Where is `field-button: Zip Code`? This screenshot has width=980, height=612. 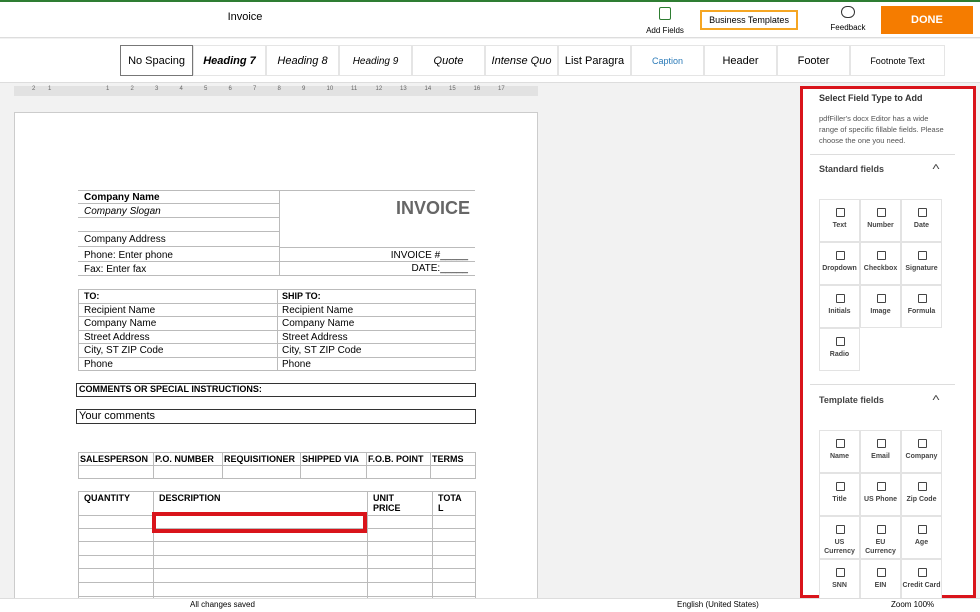
field-button: Zip Code is located at coordinates (921, 494).